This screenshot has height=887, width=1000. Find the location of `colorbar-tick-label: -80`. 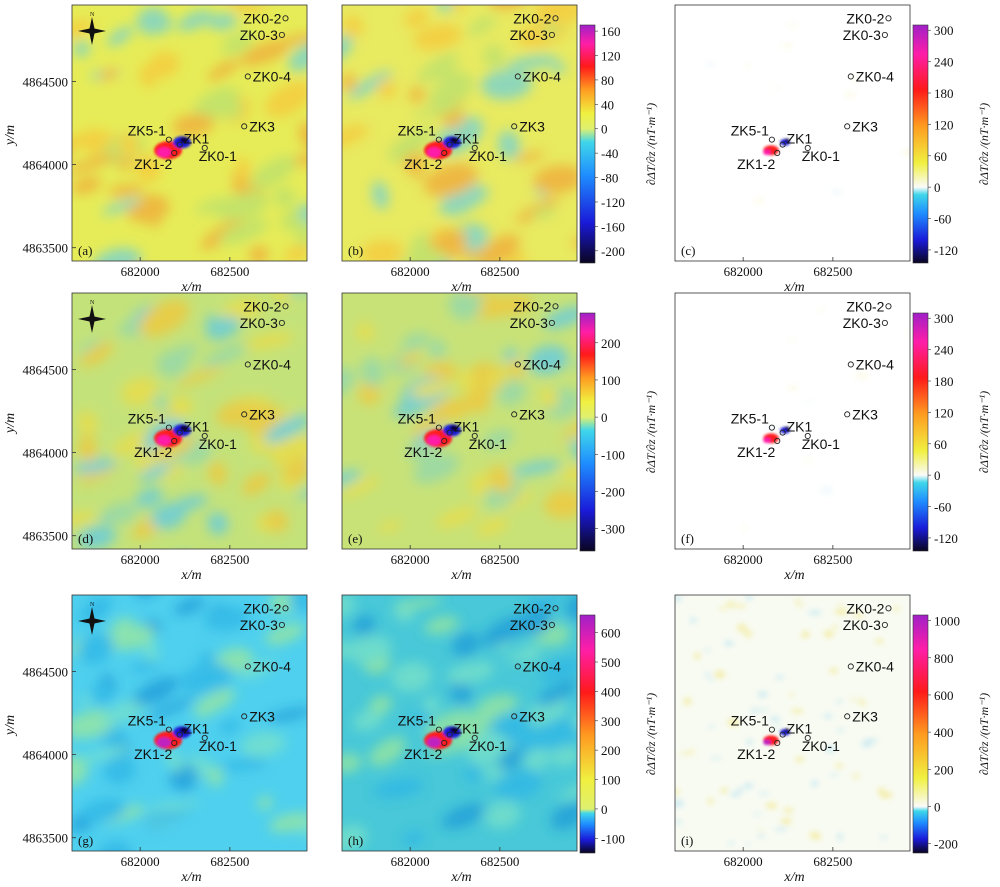

colorbar-tick-label: -80 is located at coordinates (609, 178).